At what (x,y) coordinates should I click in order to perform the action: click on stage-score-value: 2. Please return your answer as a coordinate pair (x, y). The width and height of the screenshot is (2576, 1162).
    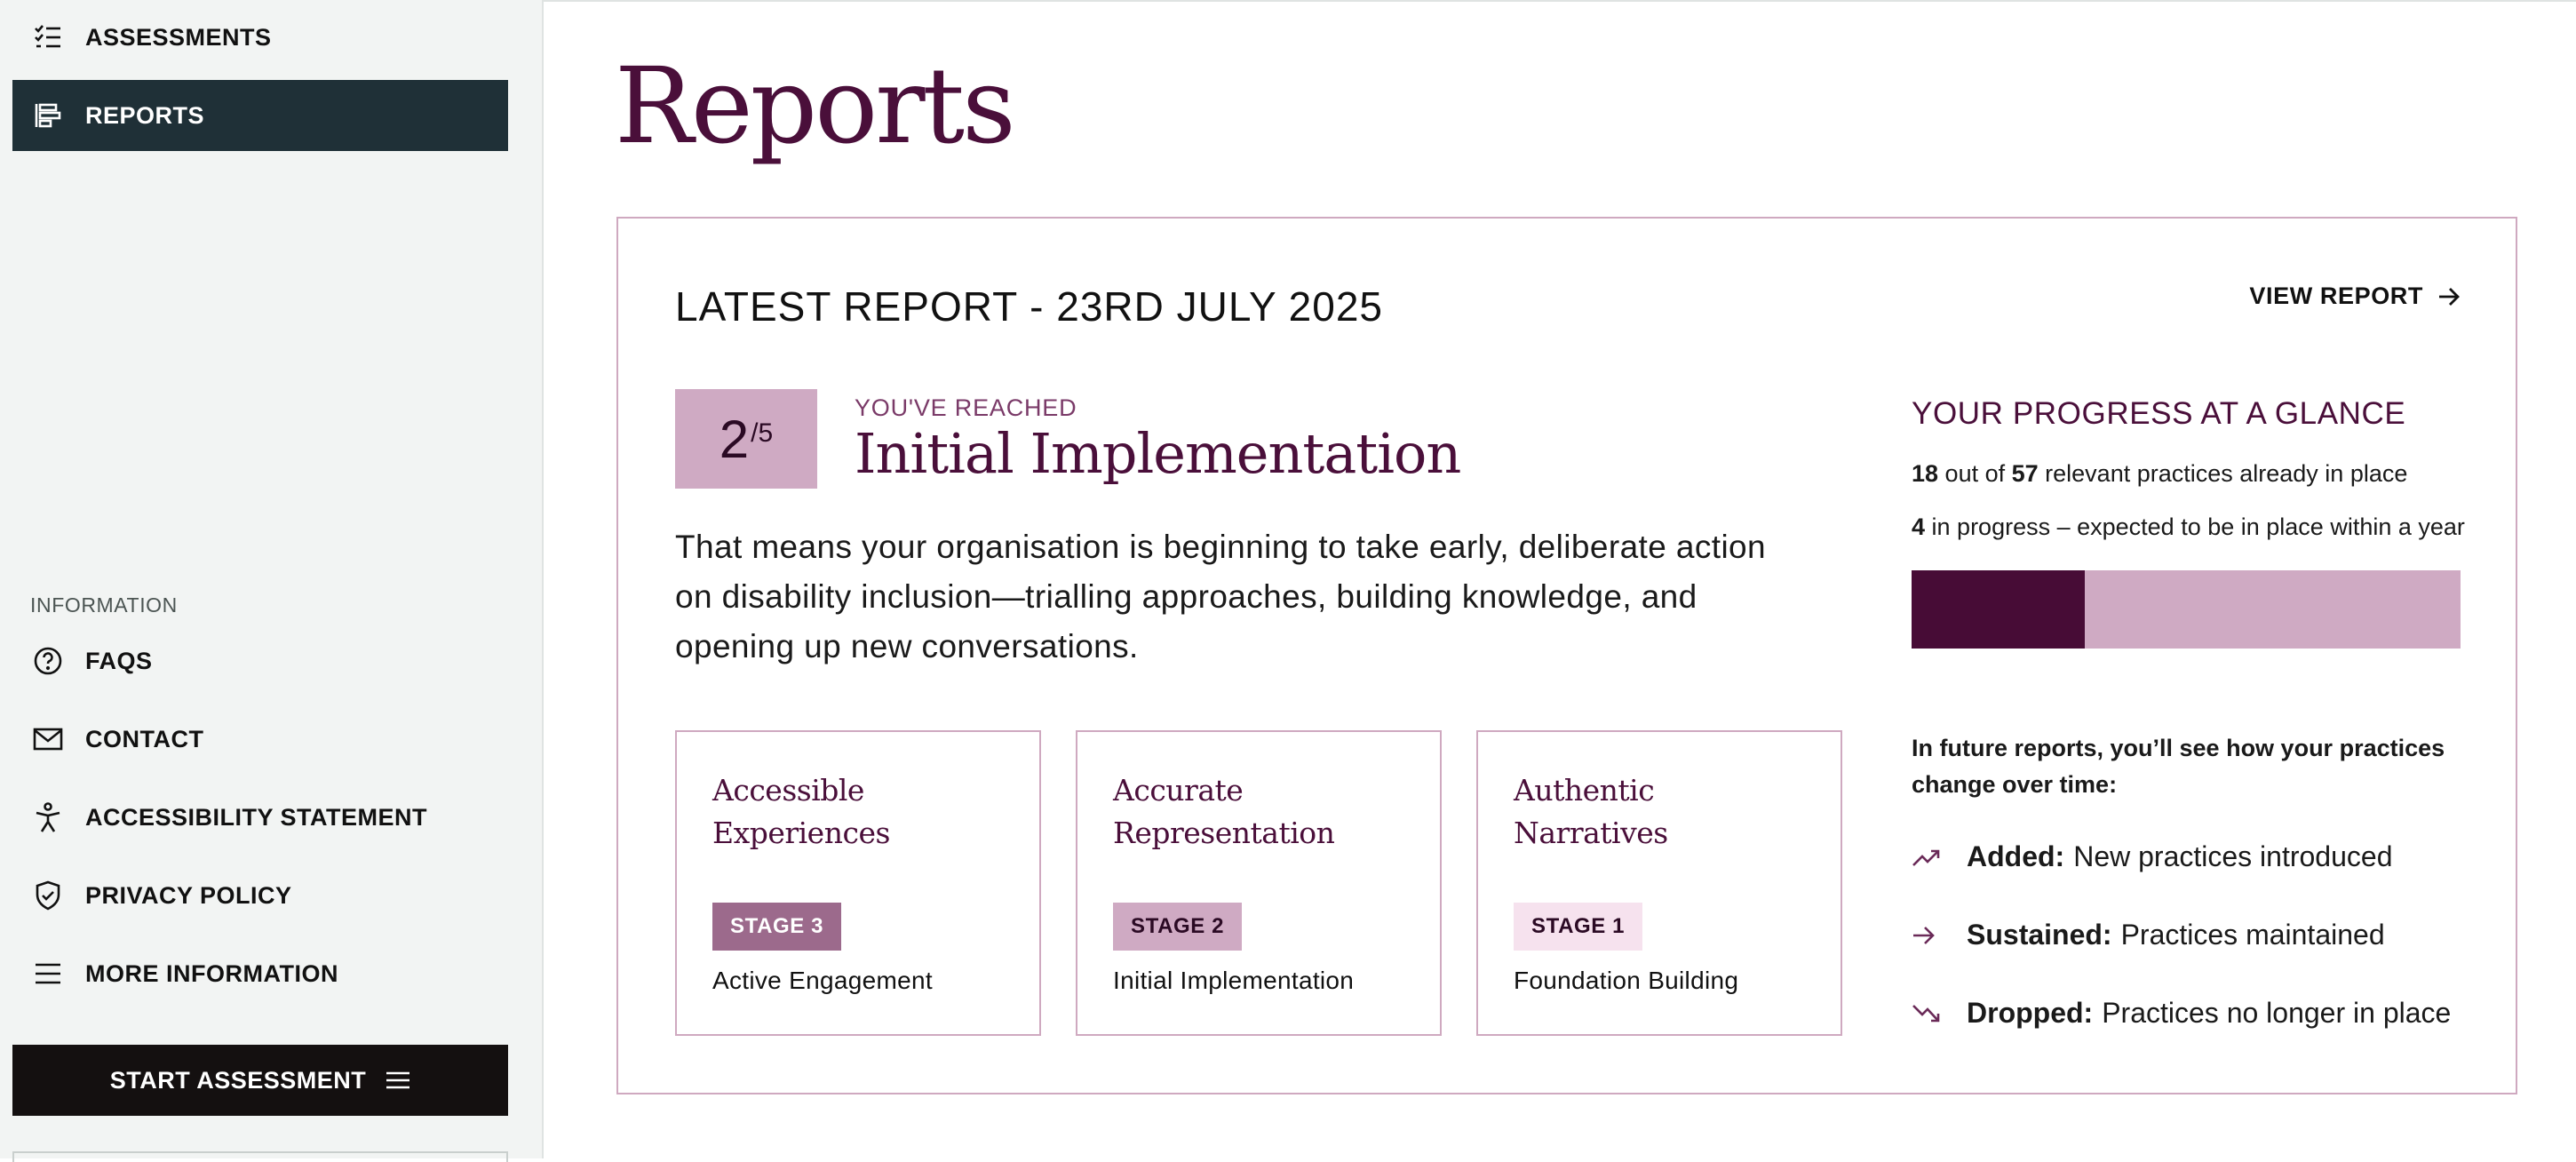
    Looking at the image, I should click on (734, 439).